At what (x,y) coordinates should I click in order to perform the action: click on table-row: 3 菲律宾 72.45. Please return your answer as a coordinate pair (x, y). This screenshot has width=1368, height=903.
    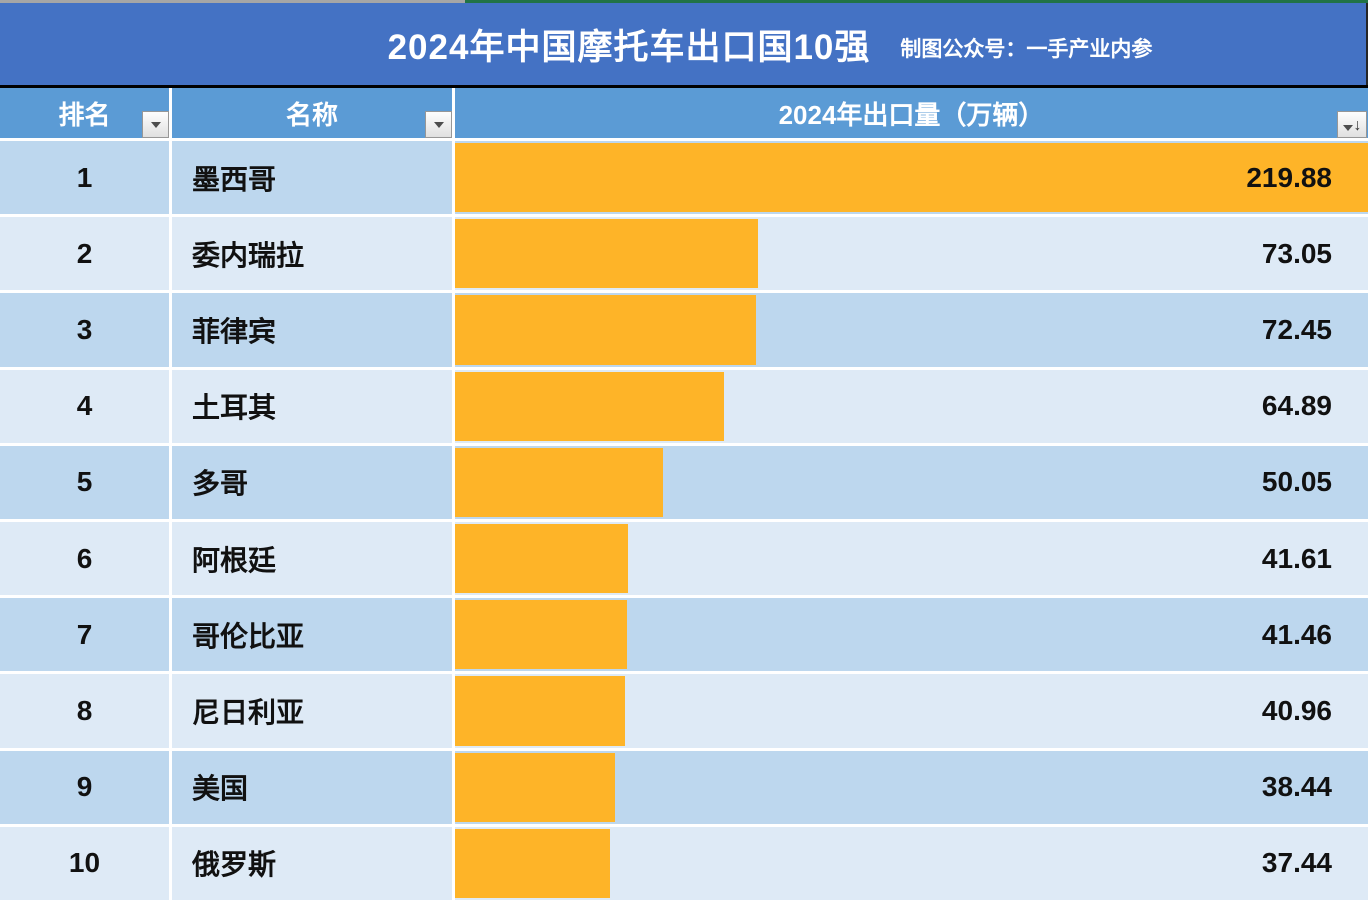
    Looking at the image, I should click on (684, 330).